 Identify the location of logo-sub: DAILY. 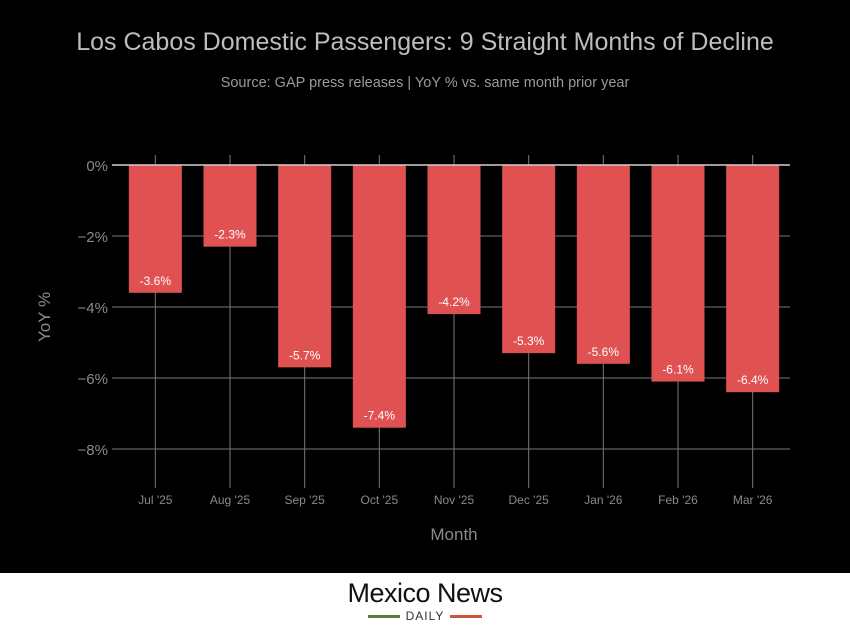
(425, 616).